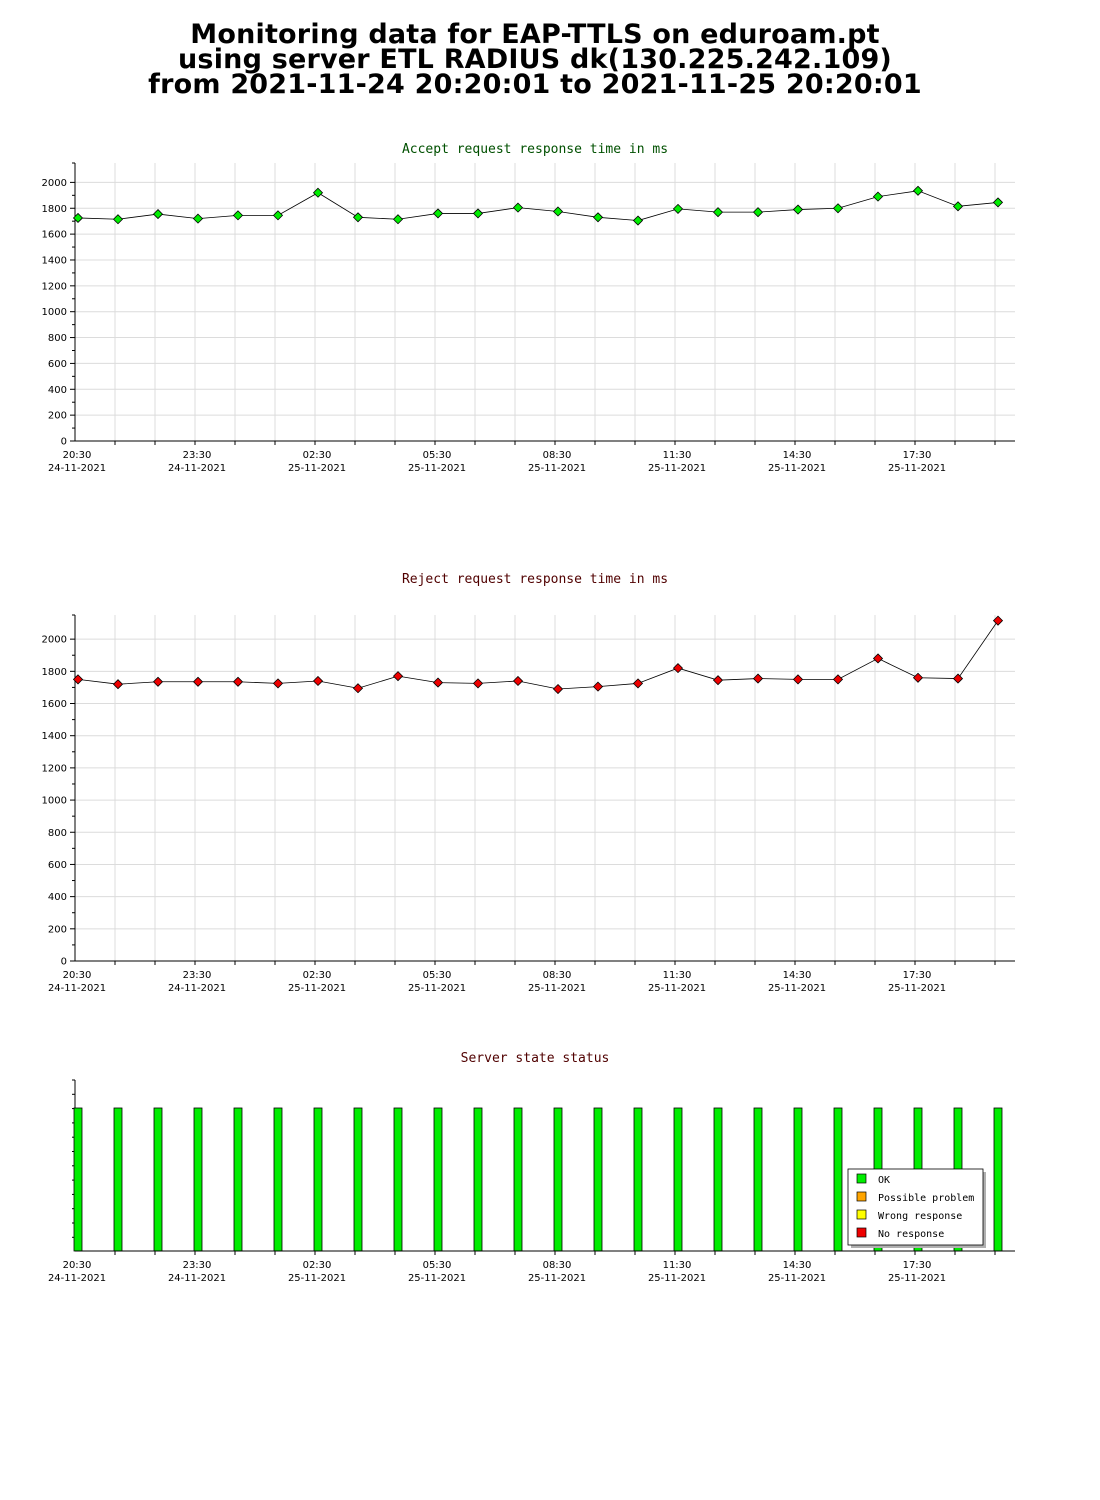 The width and height of the screenshot is (1100, 1500). What do you see at coordinates (920, 1216) in the screenshot?
I see `legend-label: Wrong response` at bounding box center [920, 1216].